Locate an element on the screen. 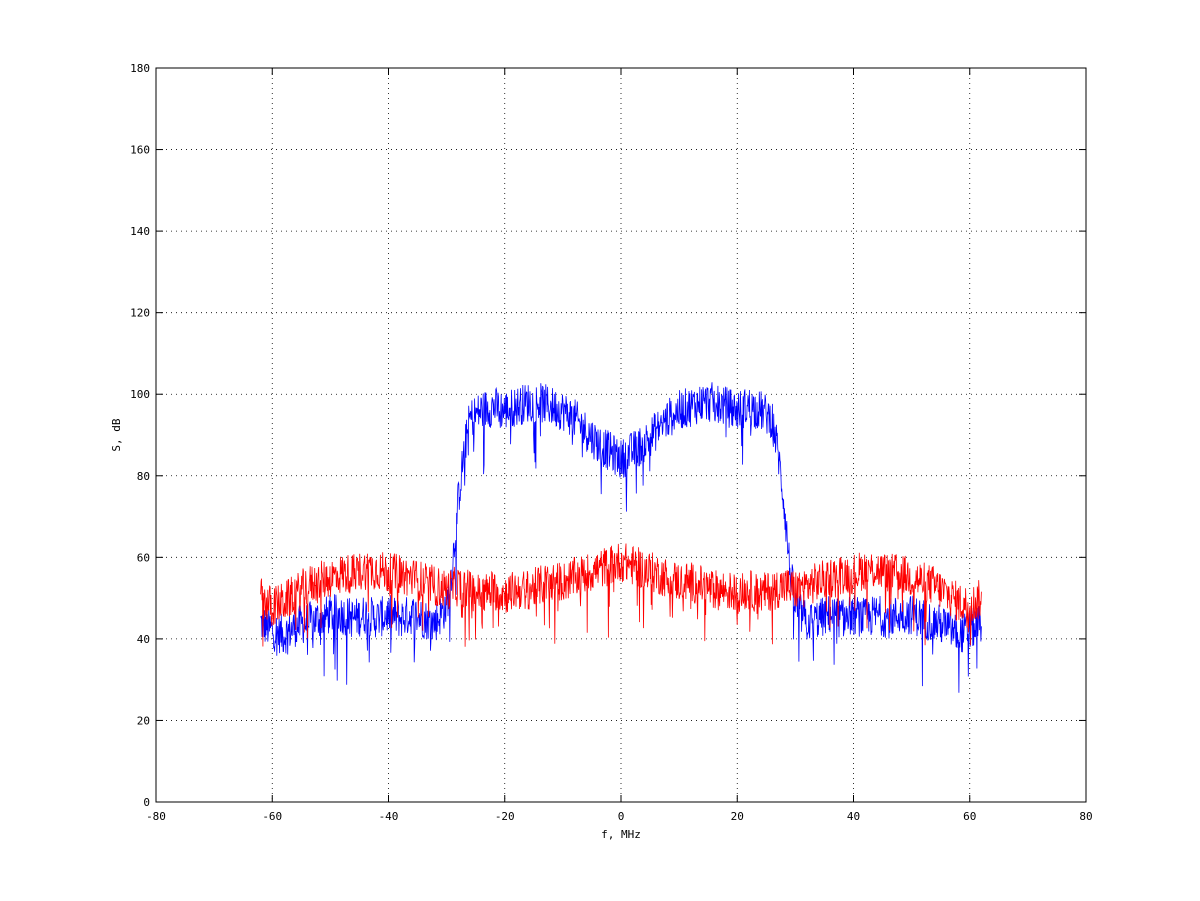  x-tick-label: 80 is located at coordinates (1085, 816).